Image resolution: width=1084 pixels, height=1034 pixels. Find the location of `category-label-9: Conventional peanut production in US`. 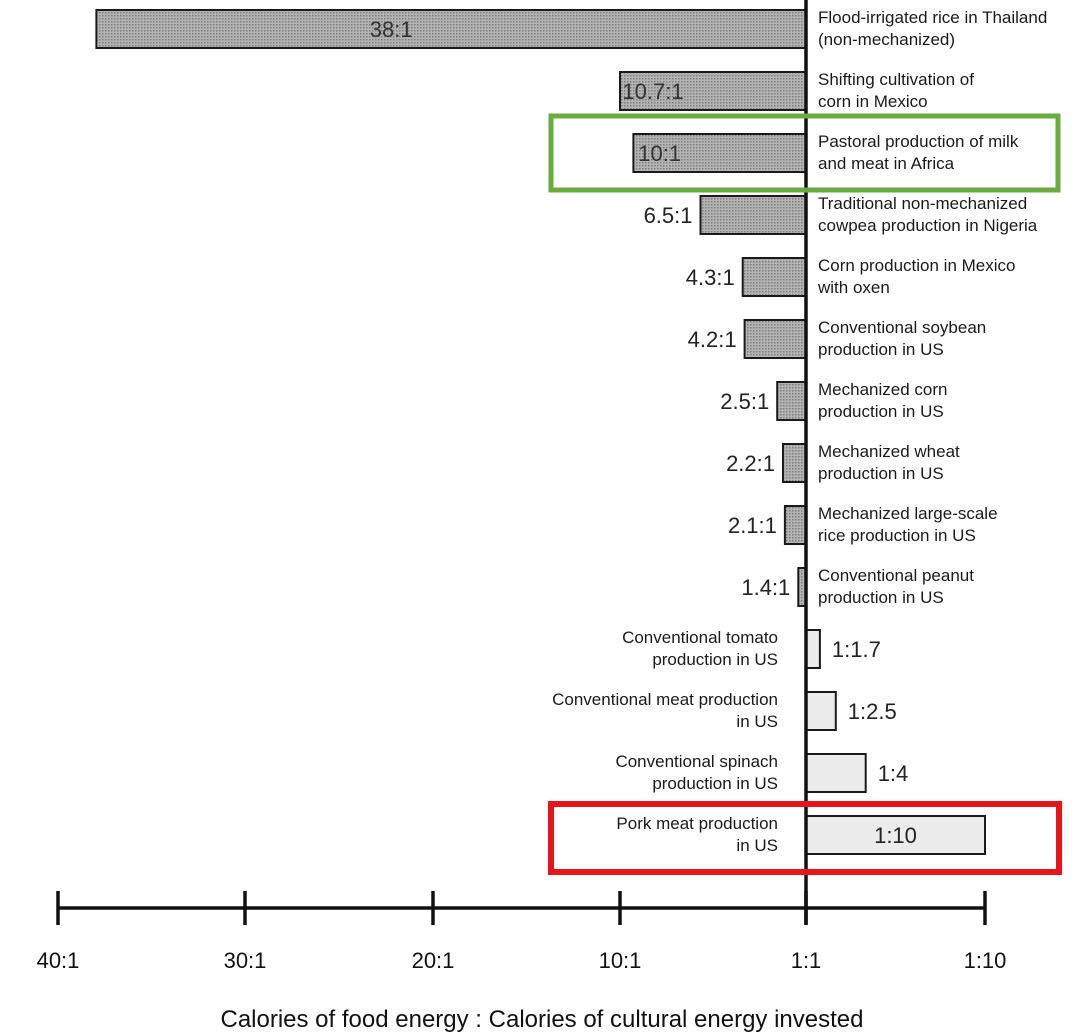

category-label-9: Conventional peanut production in US is located at coordinates (896, 586).